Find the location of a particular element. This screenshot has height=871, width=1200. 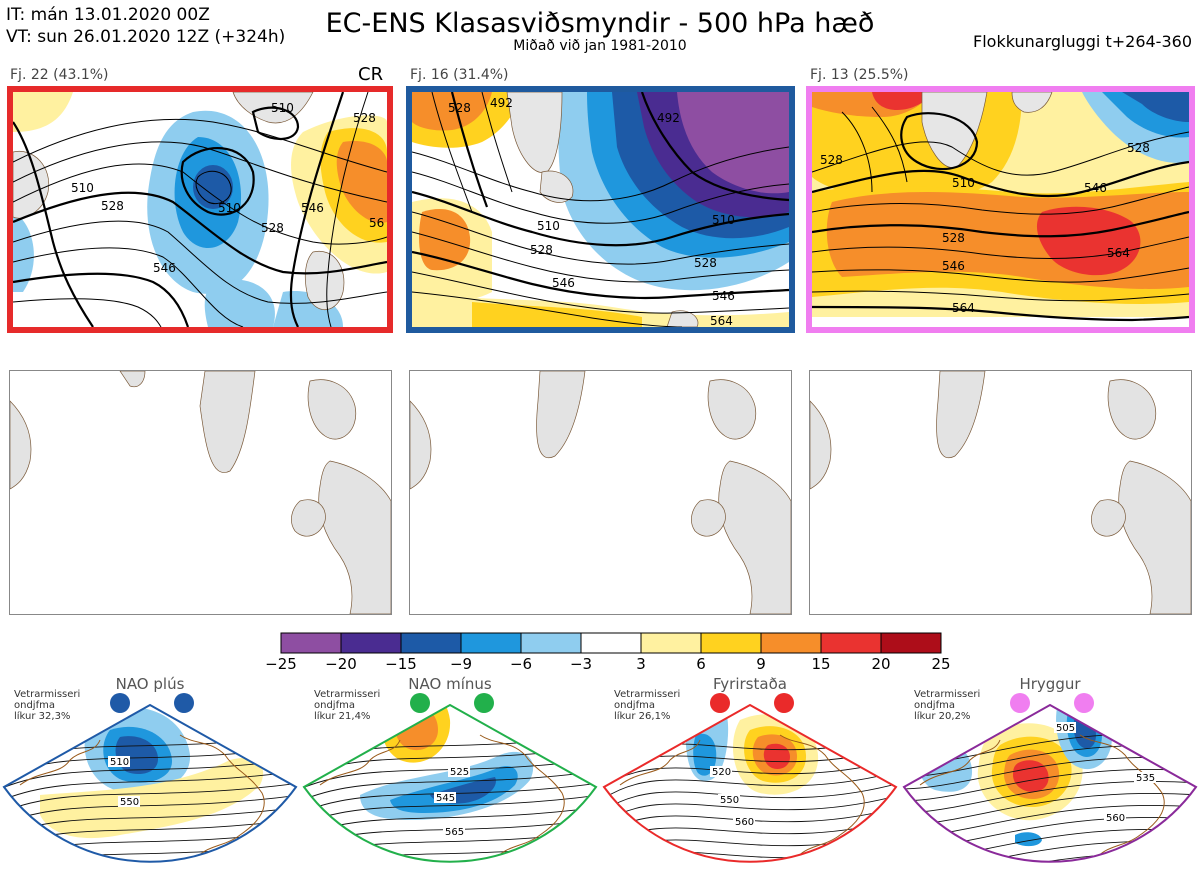

cluster-window: Flokkunargluggi t+264-360 is located at coordinates (1082, 41).